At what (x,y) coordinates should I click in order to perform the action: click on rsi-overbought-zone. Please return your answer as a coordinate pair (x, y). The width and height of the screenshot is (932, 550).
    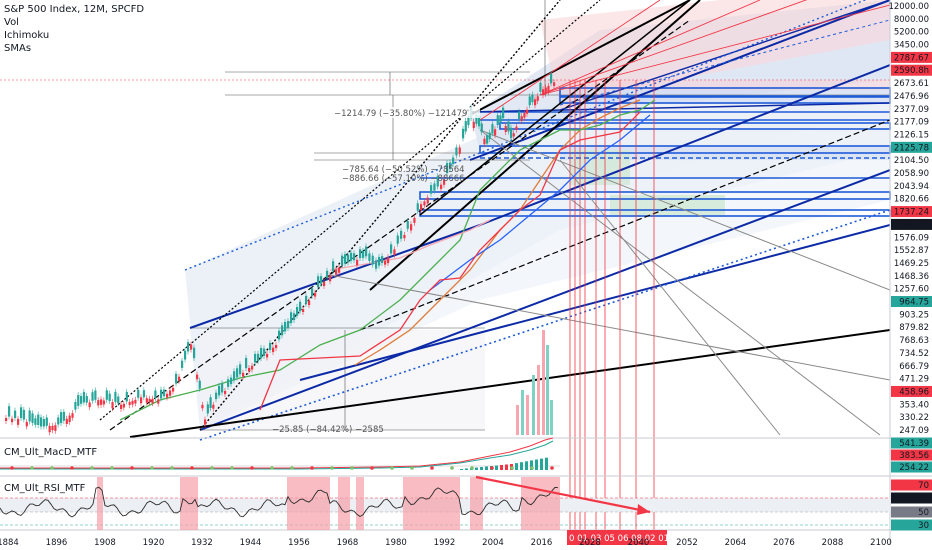
    Looking at the image, I should click on (100, 503).